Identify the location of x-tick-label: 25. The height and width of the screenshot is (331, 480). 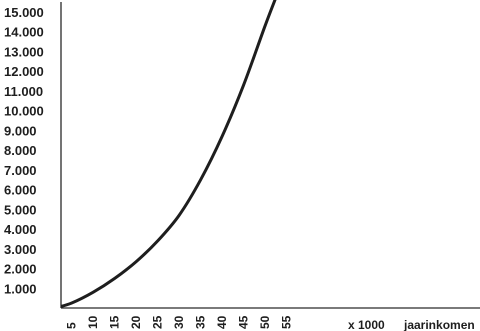
(158, 322).